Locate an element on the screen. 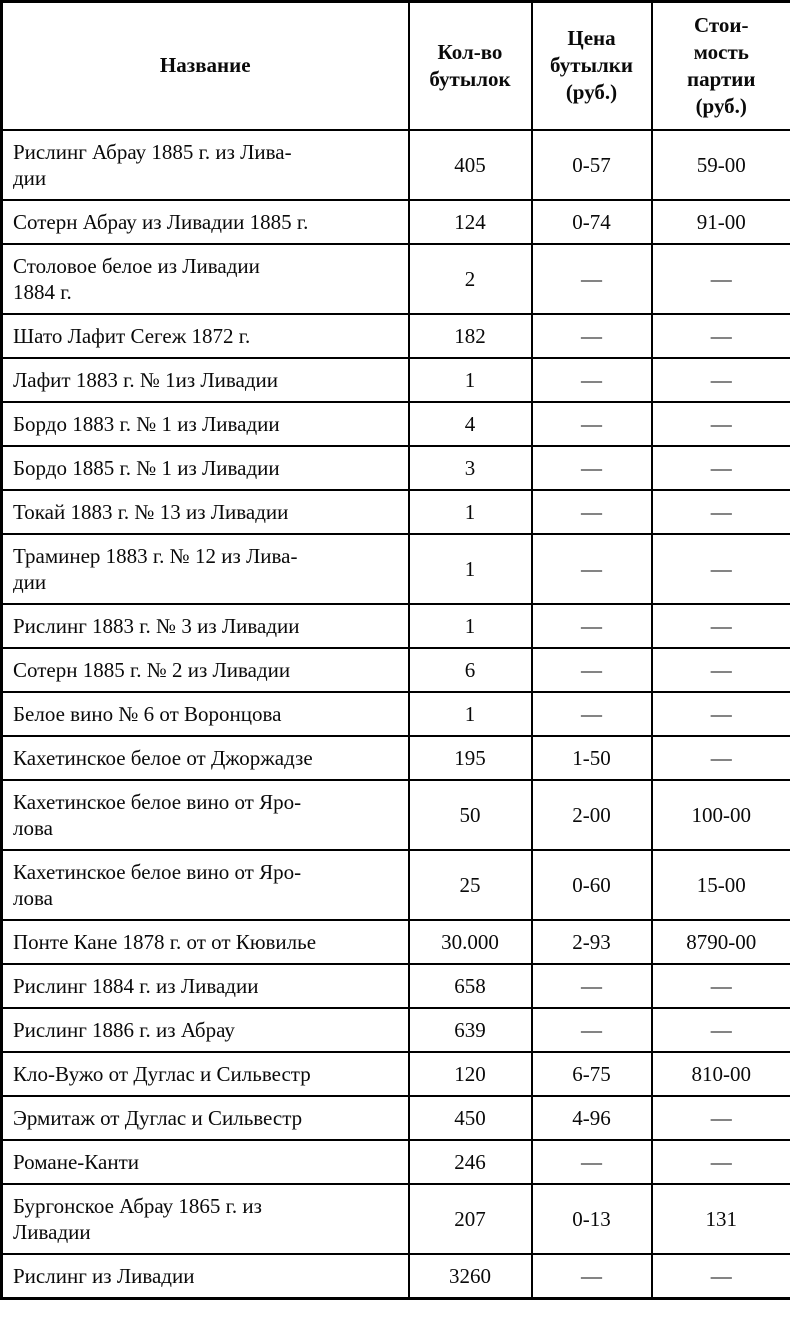  table-row: Рислинг из Ливадии 3260 — — is located at coordinates (395, 1276).